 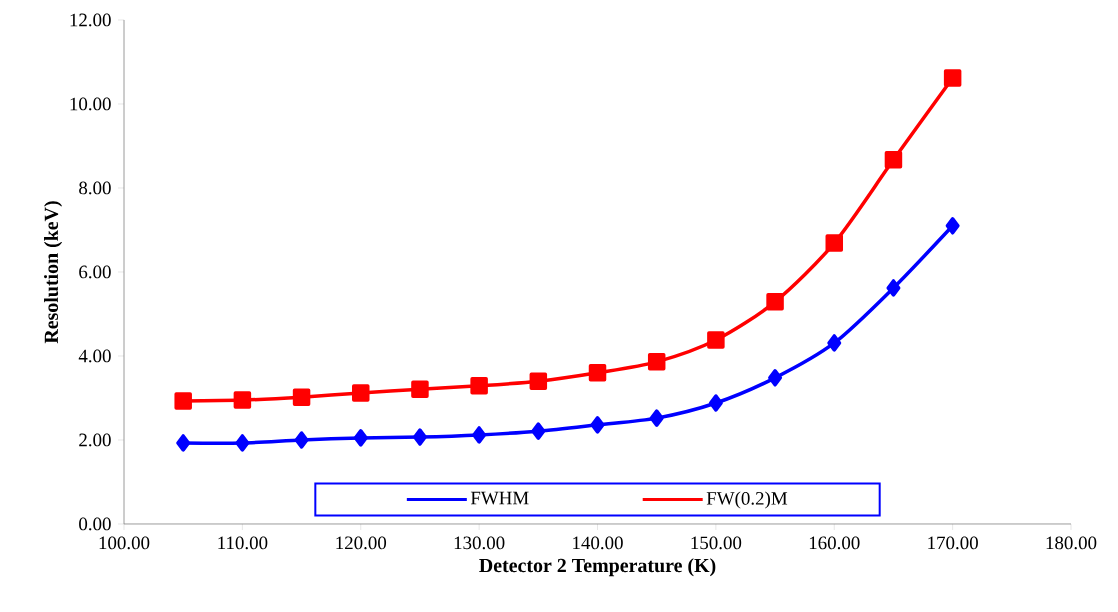 I want to click on x-tick-label: 170.00, so click(x=953, y=543).